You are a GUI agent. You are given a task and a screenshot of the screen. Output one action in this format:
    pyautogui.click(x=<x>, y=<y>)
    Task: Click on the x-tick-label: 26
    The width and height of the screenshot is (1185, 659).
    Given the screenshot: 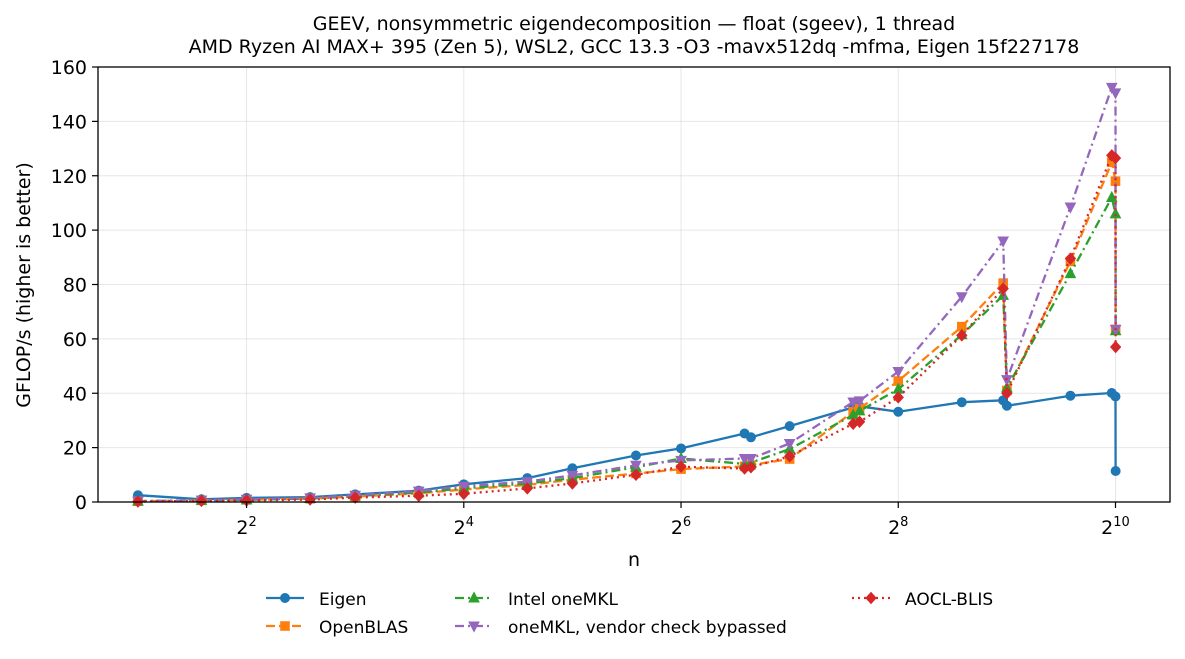 What is the action you would take?
    pyautogui.click(x=681, y=527)
    